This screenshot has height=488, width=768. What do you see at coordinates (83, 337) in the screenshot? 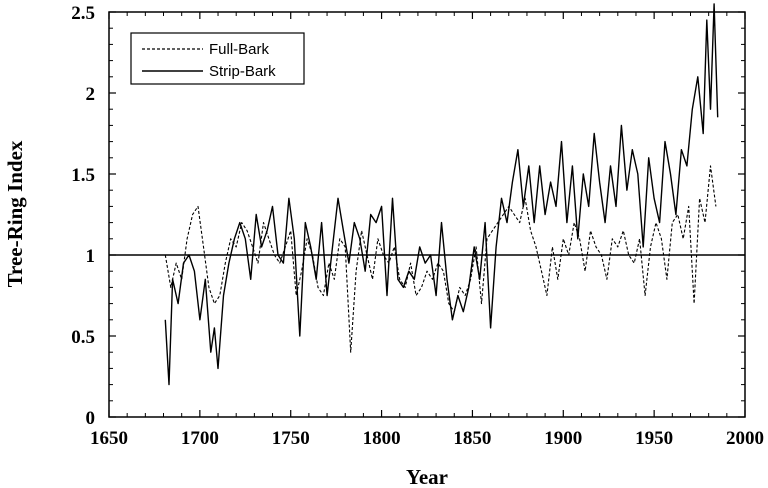
I see `y-tick-label: 0.5` at bounding box center [83, 337].